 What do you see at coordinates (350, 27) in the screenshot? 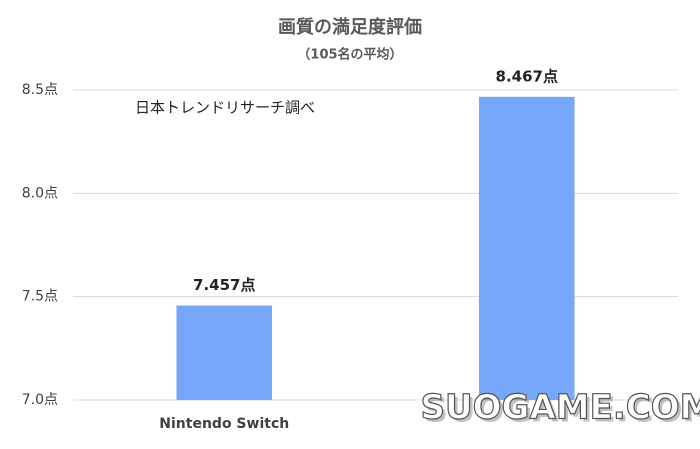
I see `chart-title: 画質の満足度評価` at bounding box center [350, 27].